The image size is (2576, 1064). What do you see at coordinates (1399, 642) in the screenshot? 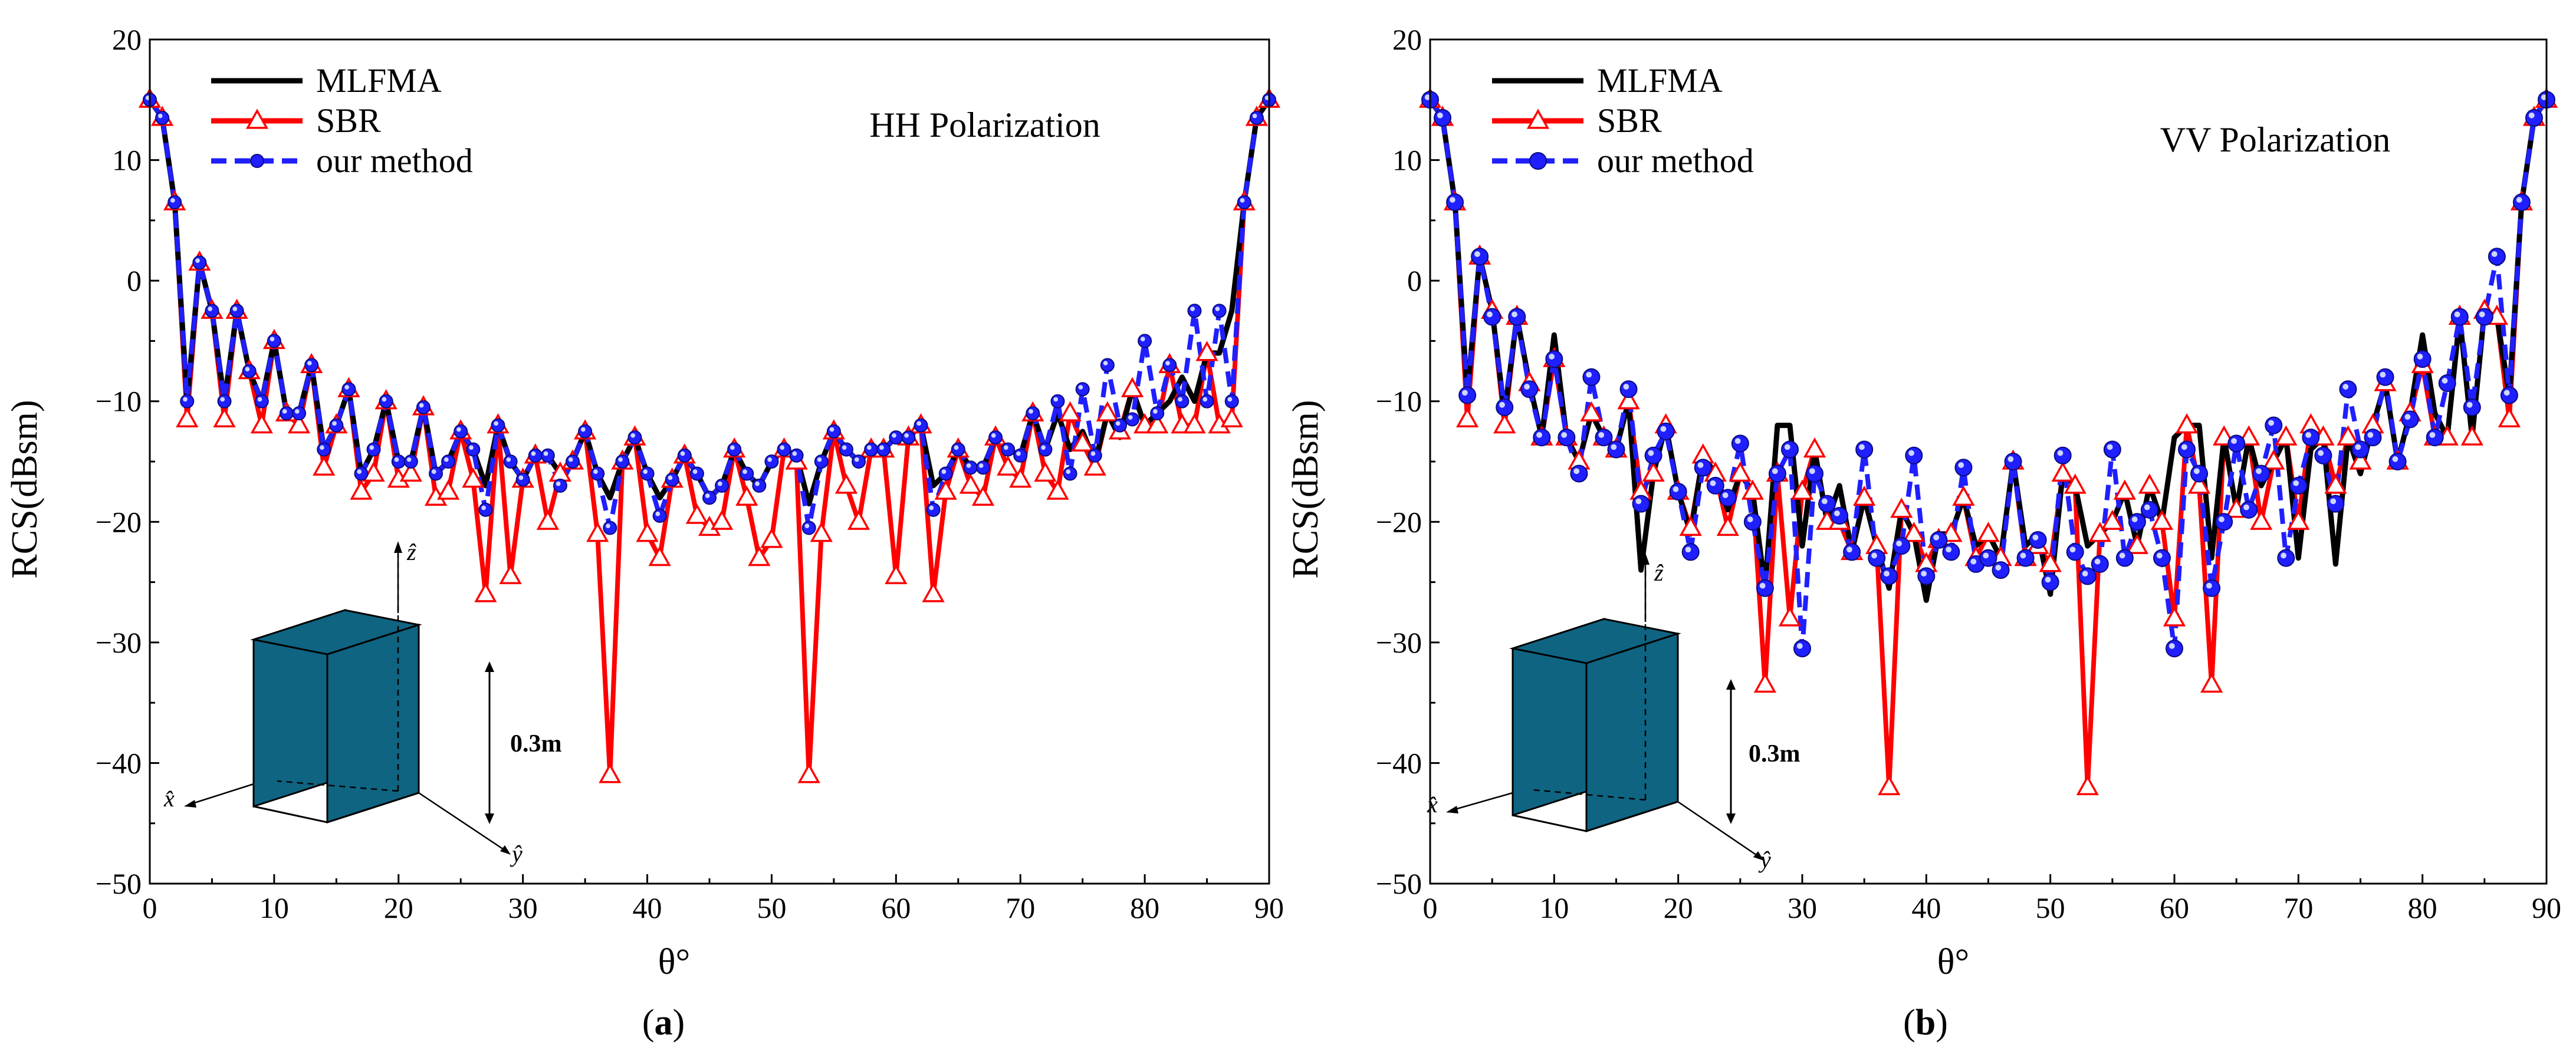
I see `y-tick-label: −30` at bounding box center [1399, 642].